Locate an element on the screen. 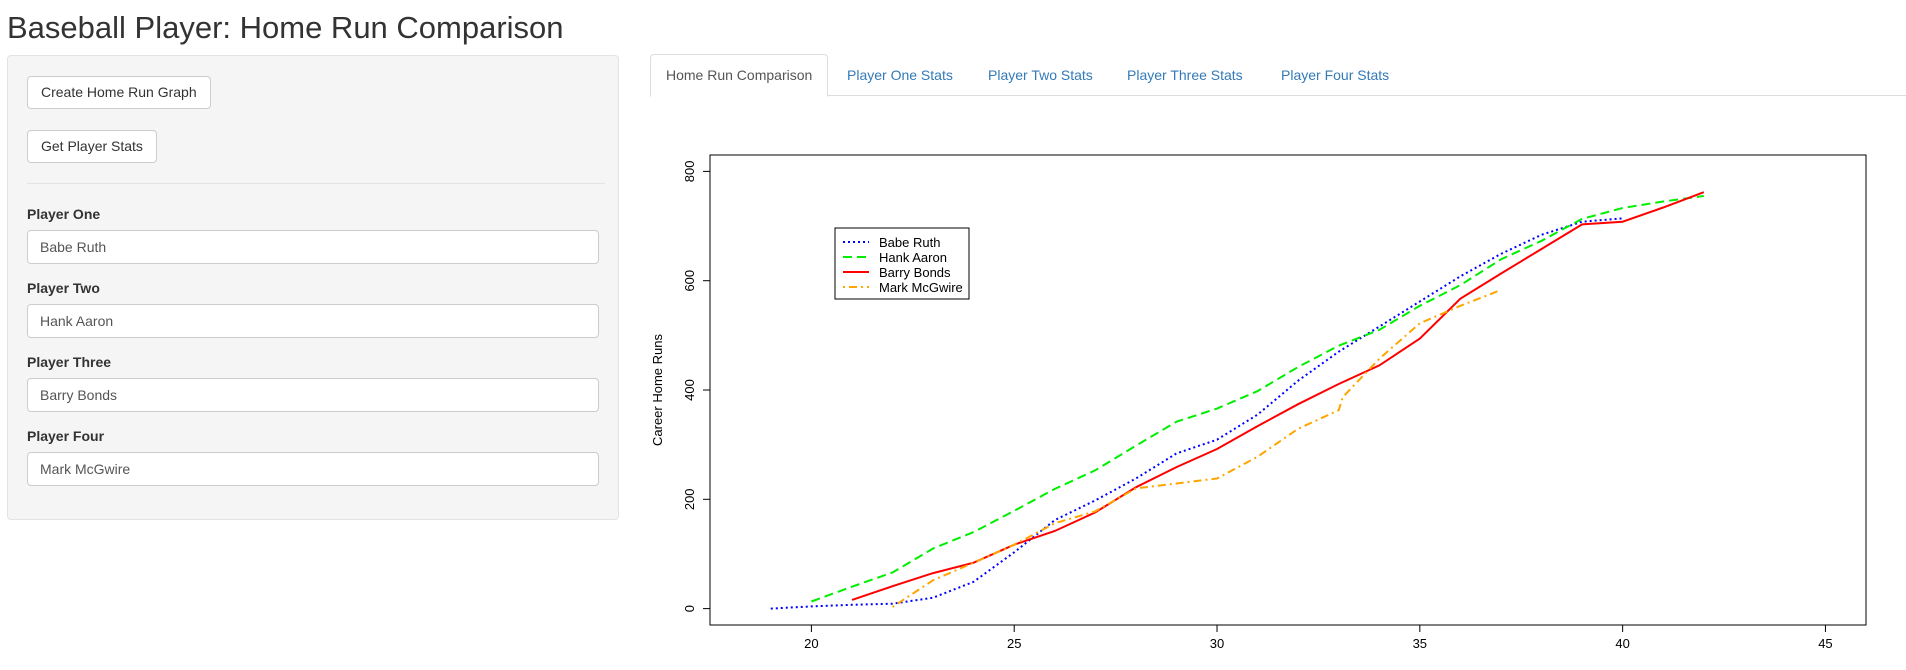  x-tick-label: 20 is located at coordinates (811, 643).